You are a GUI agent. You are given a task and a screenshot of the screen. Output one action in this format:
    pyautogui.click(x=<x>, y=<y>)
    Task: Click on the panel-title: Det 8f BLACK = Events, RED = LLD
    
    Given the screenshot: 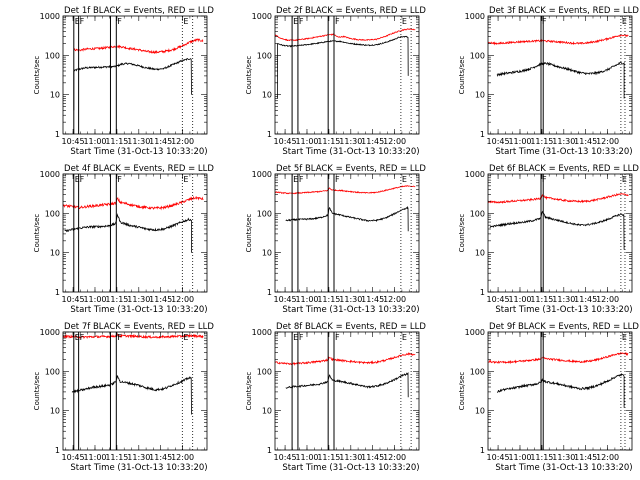 What is the action you would take?
    pyautogui.click(x=351, y=327)
    